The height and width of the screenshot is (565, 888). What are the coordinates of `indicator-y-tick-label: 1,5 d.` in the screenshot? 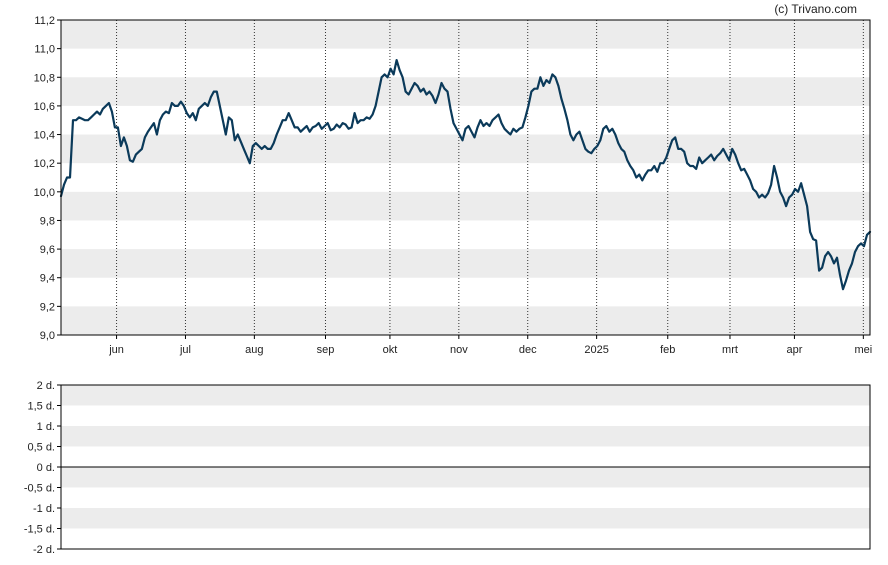 It's located at (41, 407).